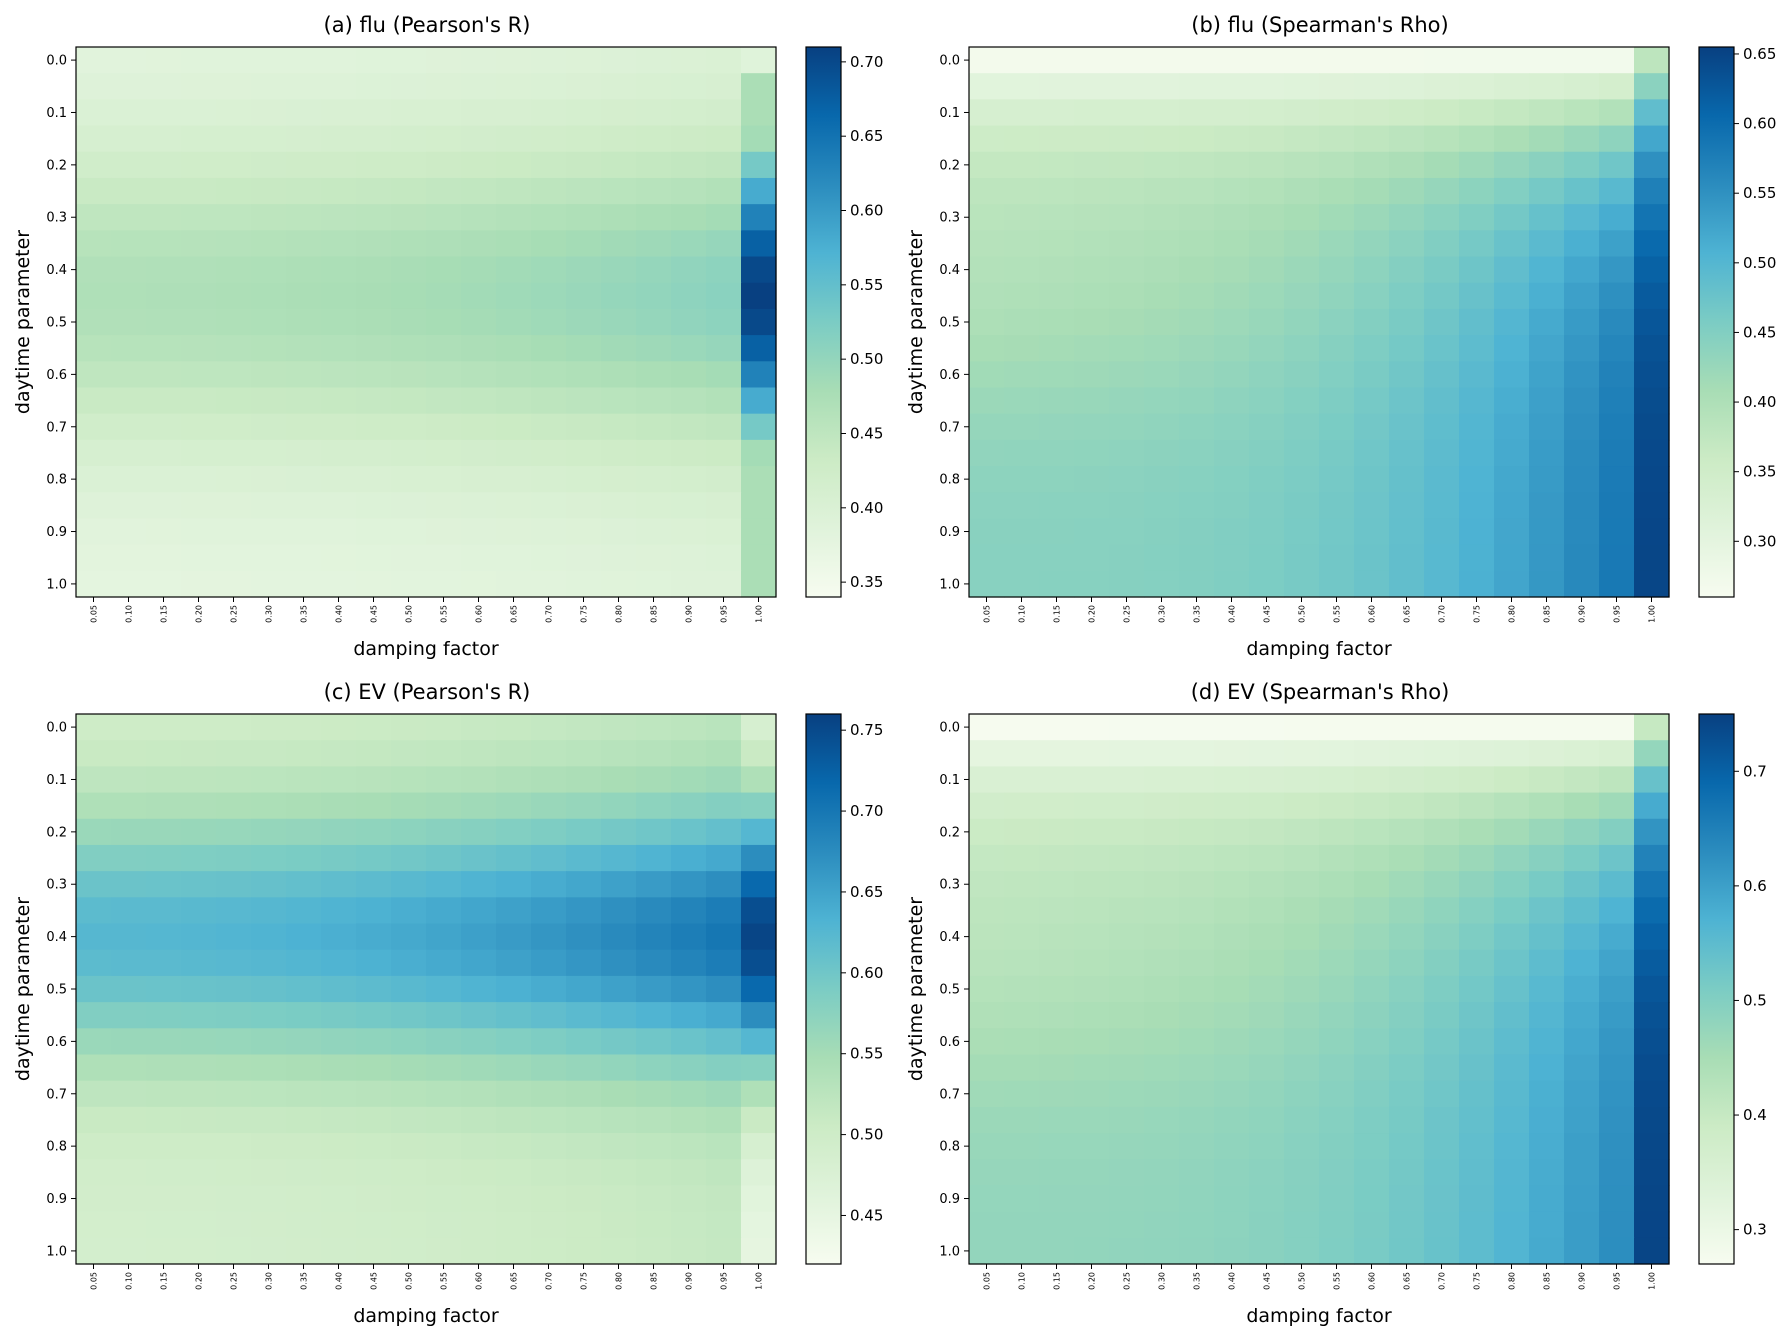 The height and width of the screenshot is (1335, 1782). What do you see at coordinates (1022, 614) in the screenshot?
I see `x-tick-label: 0.10` at bounding box center [1022, 614].